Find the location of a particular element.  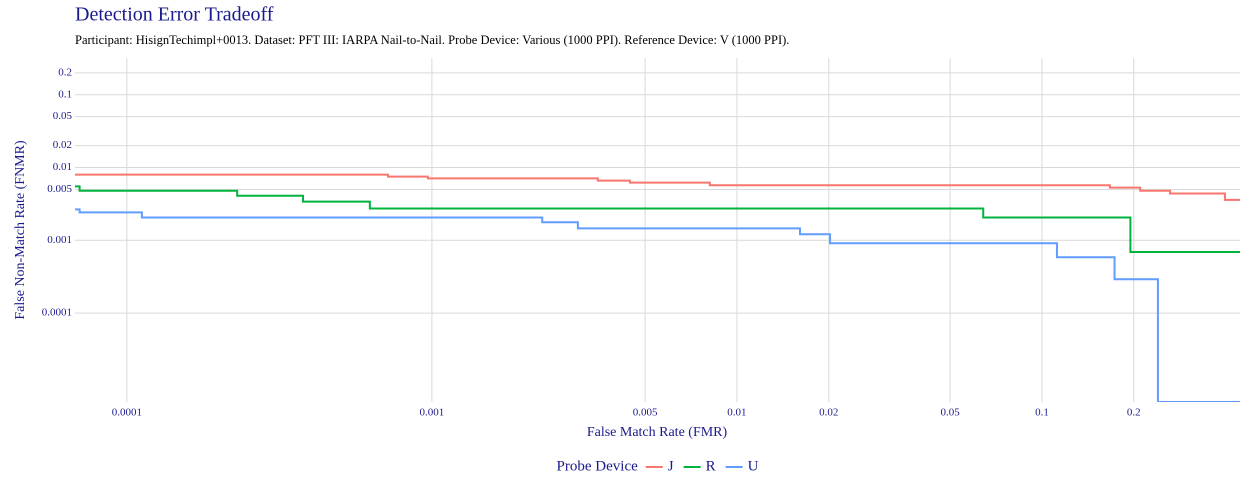

y-tick-label: 0.2 is located at coordinates (65, 72).